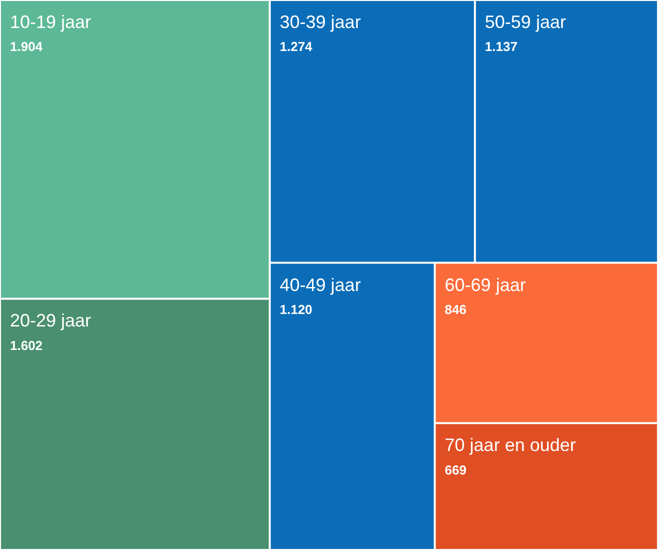 The height and width of the screenshot is (550, 658). What do you see at coordinates (510, 445) in the screenshot?
I see `category-label: 70 jaar en ouder` at bounding box center [510, 445].